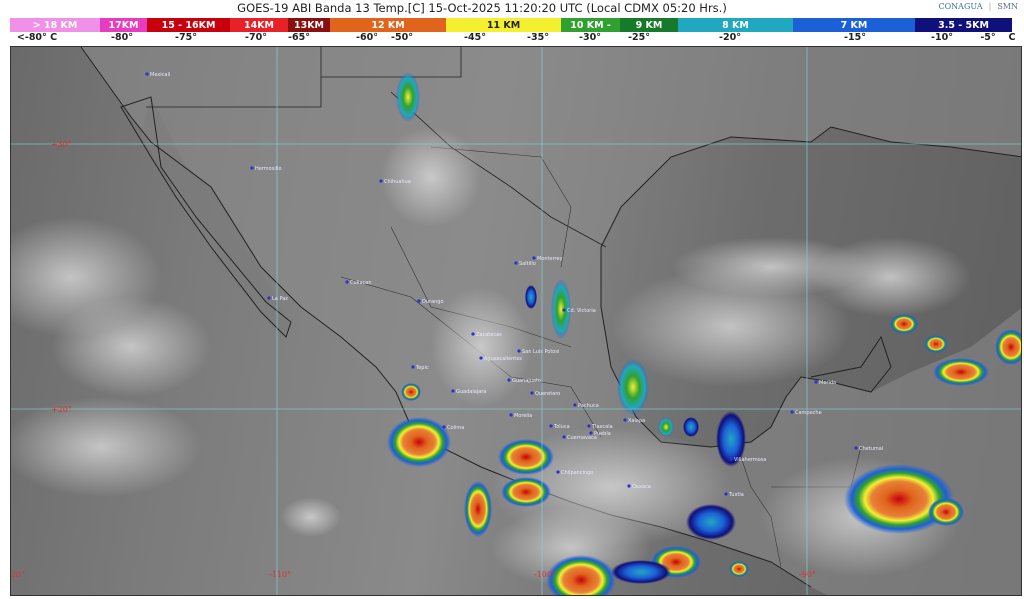 This screenshot has height=599, width=1024. What do you see at coordinates (649, 25) in the screenshot?
I see `legend-band: 9 KM` at bounding box center [649, 25].